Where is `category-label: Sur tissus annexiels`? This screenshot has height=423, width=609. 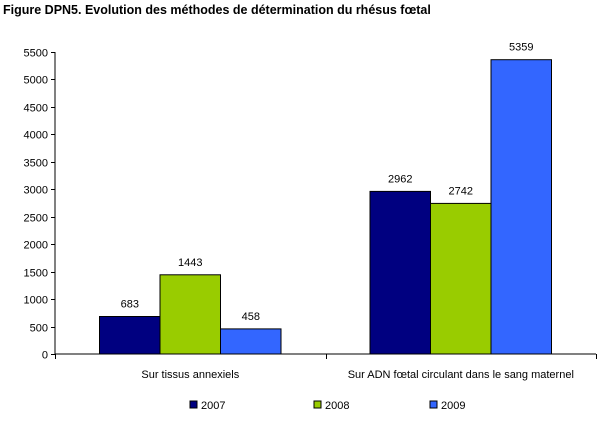
category-label: Sur tissus annexiels is located at coordinates (190, 375).